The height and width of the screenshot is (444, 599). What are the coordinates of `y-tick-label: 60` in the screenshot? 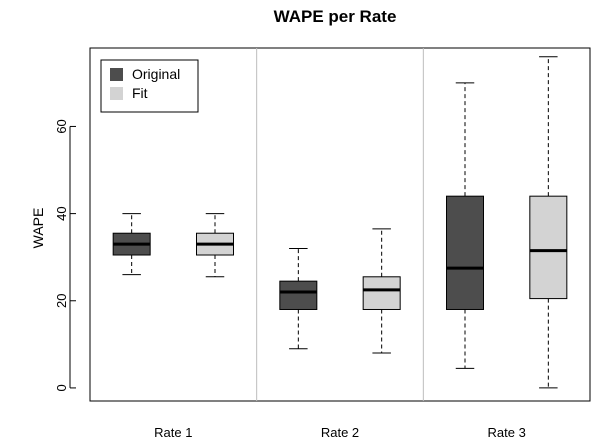 It's located at (61, 126).